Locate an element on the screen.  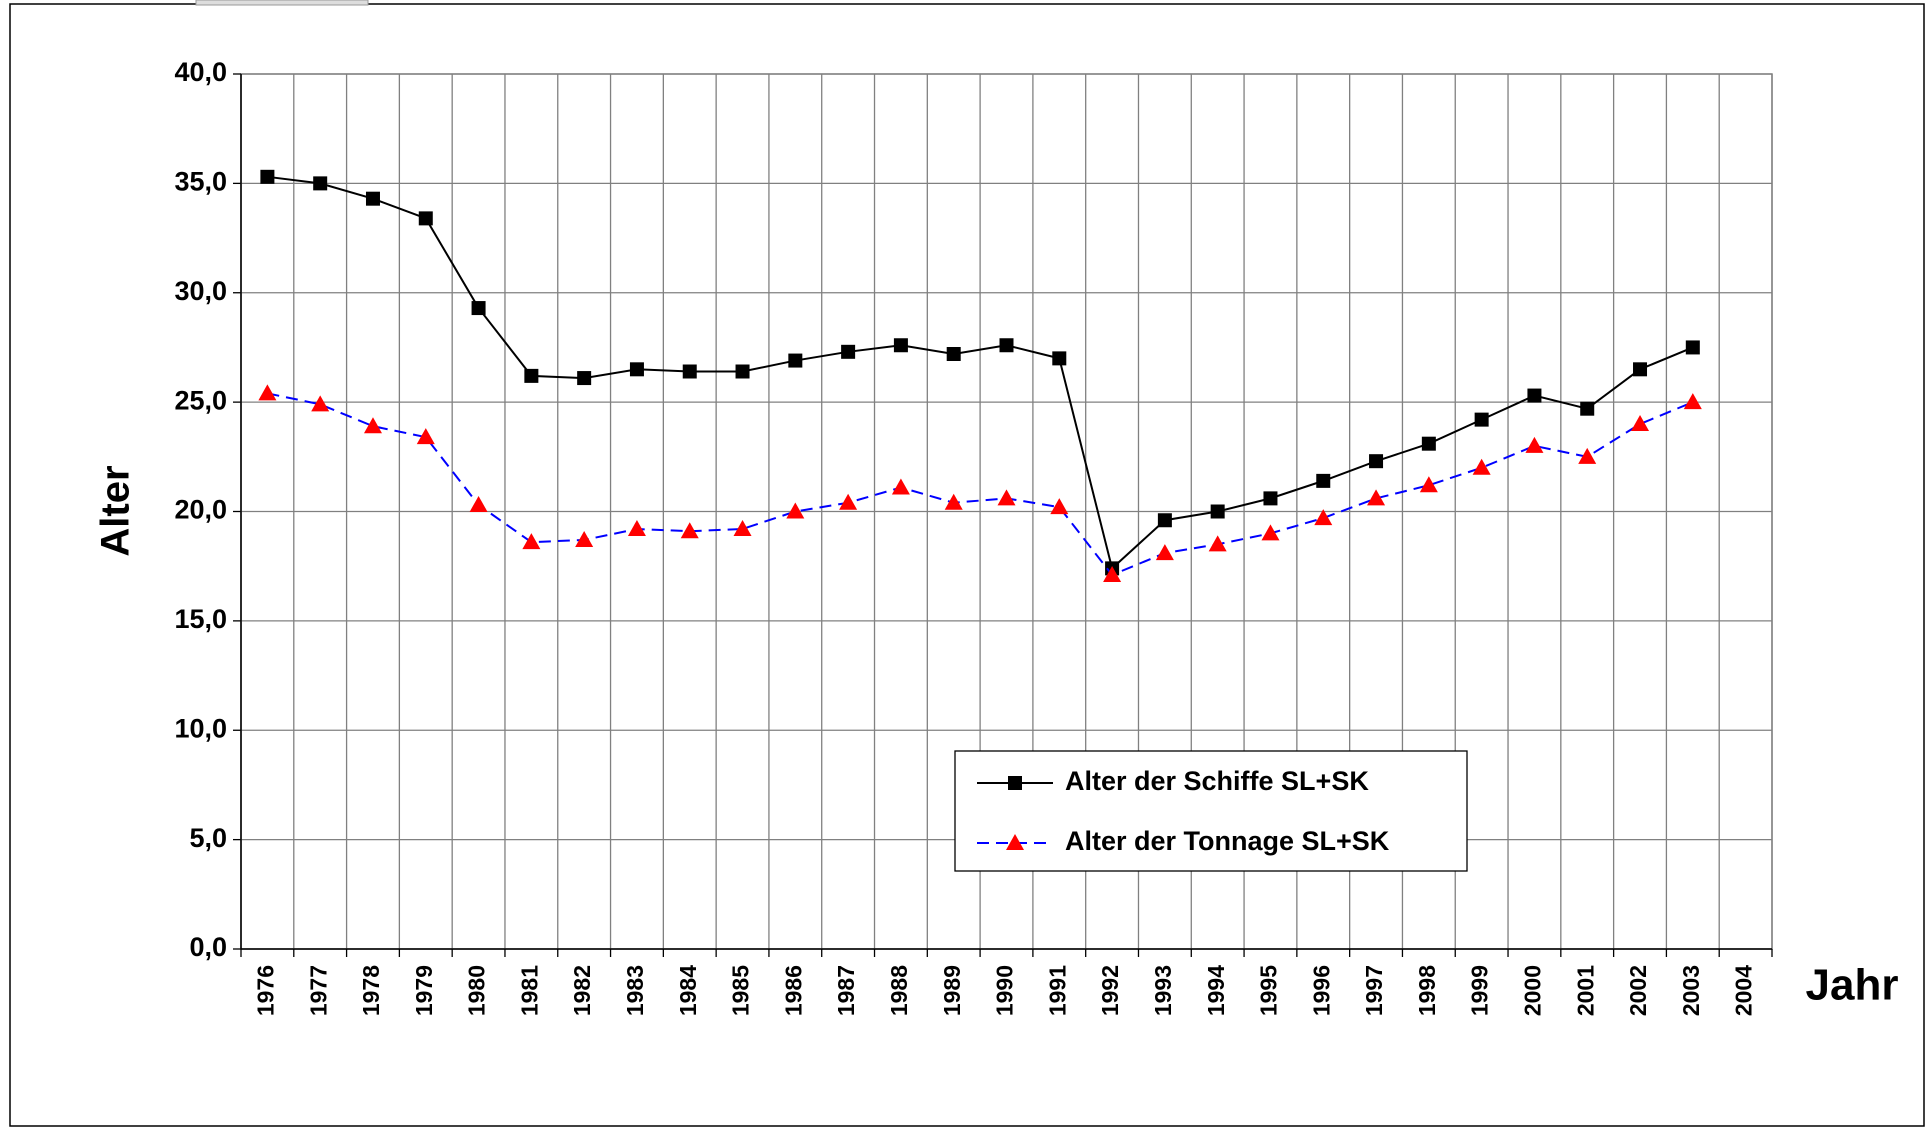
x-tick-label: 1977 is located at coordinates (318, 990).